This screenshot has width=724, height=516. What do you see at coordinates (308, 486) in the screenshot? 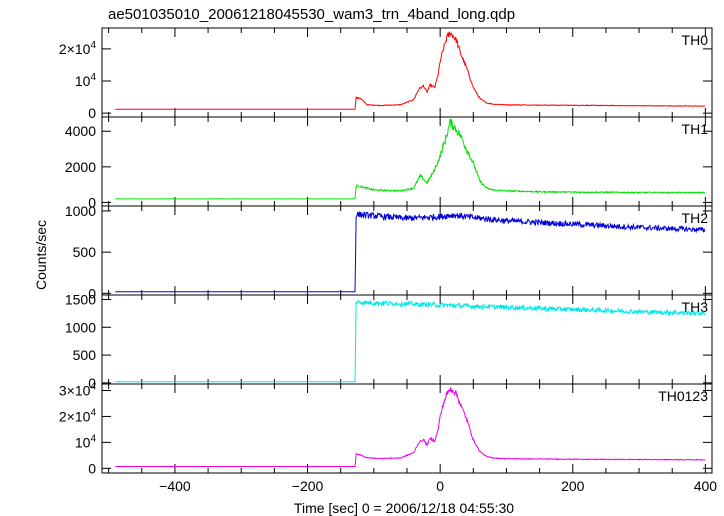
I see `x-tick-label: −200` at bounding box center [308, 486].